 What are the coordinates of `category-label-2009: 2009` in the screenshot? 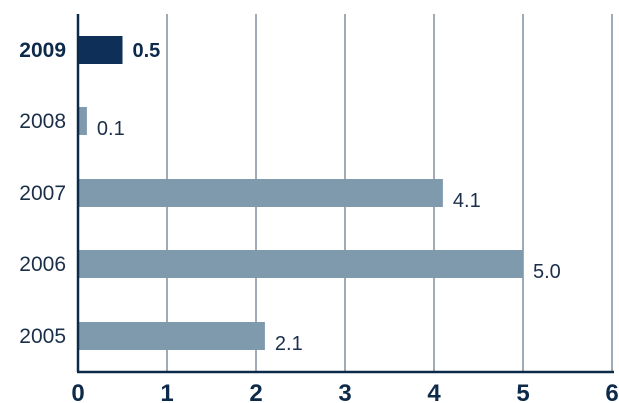 It's located at (42, 50).